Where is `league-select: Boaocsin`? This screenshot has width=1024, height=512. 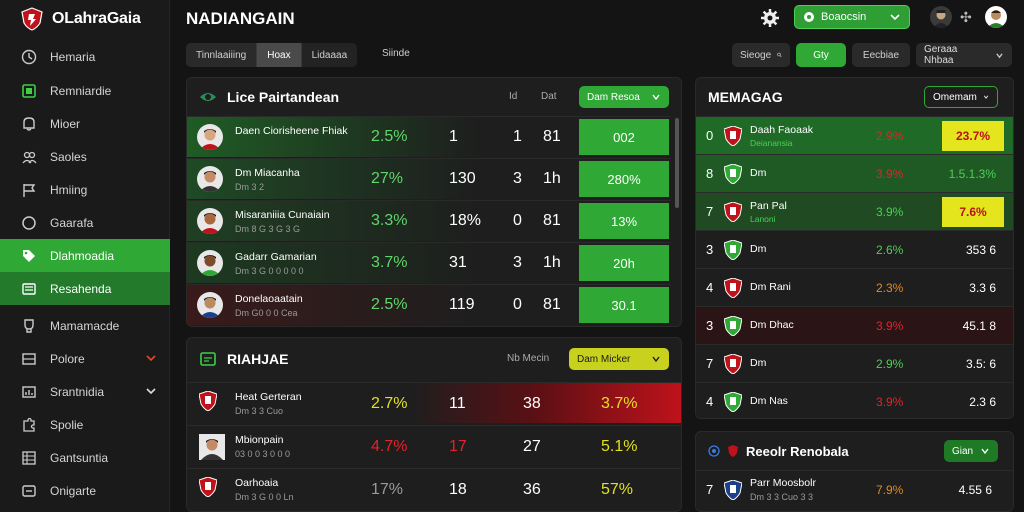 league-select: Boaocsin is located at coordinates (852, 17).